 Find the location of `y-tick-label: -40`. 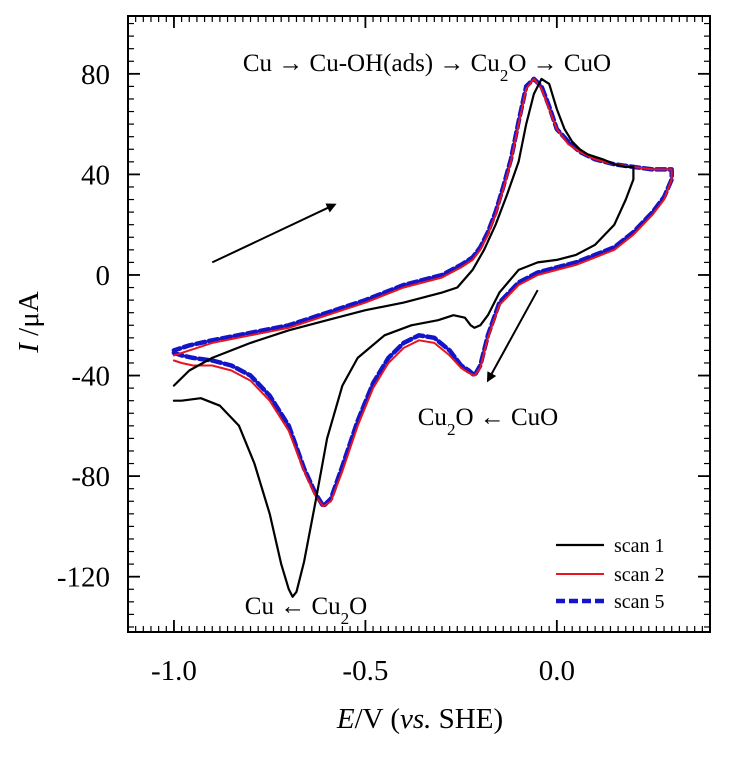

y-tick-label: -40 is located at coordinates (90, 377).